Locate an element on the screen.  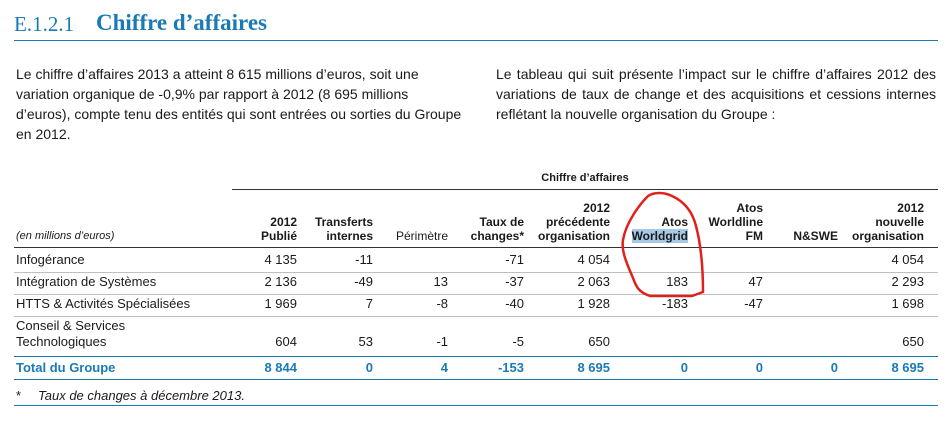
column-header-3: Taux de changes* is located at coordinates (486, 229).